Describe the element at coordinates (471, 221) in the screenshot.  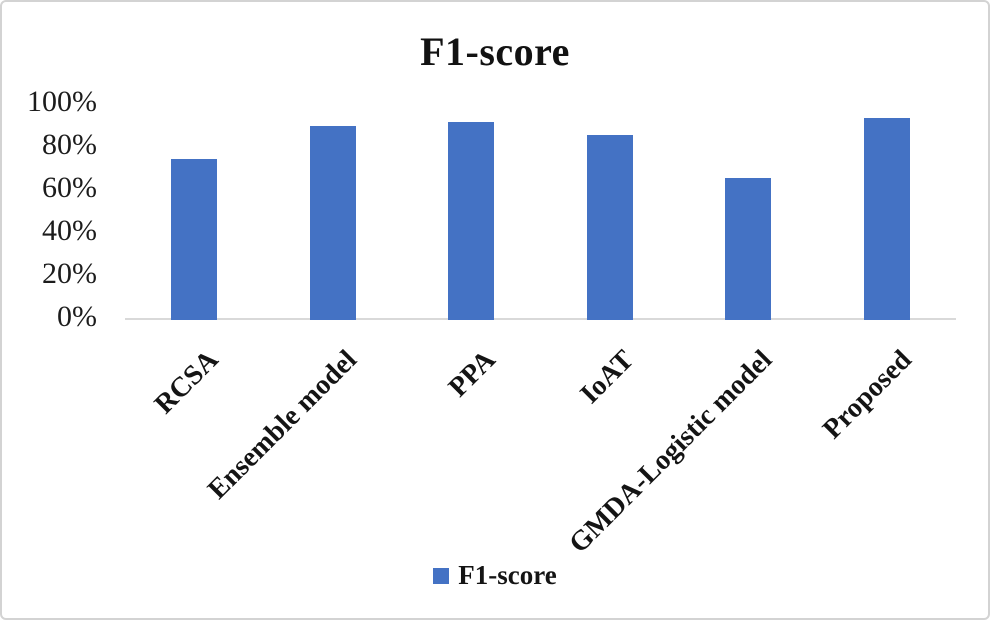
I see `bar-ppa` at that location.